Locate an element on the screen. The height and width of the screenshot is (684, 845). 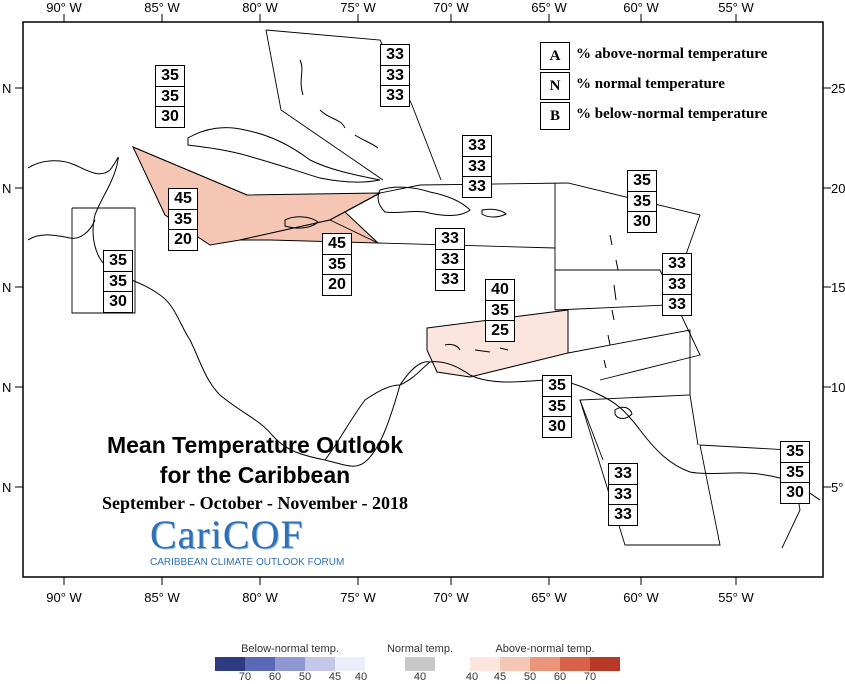
scale-title: Below-normal temp. is located at coordinates (290, 649).